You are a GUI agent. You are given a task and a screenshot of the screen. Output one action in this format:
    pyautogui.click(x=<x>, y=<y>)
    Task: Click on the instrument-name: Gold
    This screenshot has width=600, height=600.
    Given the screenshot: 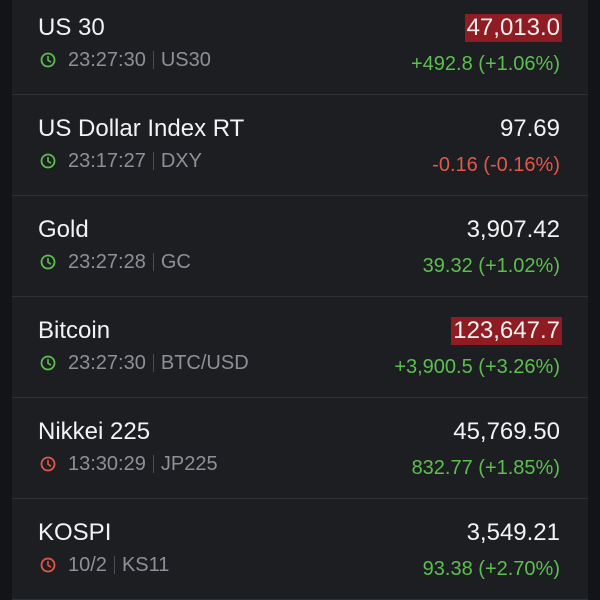 What is the action you would take?
    pyautogui.click(x=63, y=229)
    